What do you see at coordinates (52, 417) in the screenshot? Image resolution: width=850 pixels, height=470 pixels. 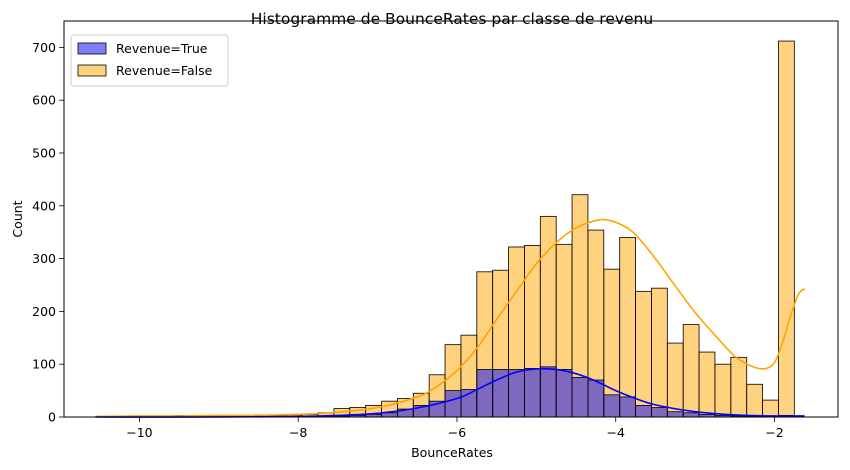 I see `y-tick-label: 0` at bounding box center [52, 417].